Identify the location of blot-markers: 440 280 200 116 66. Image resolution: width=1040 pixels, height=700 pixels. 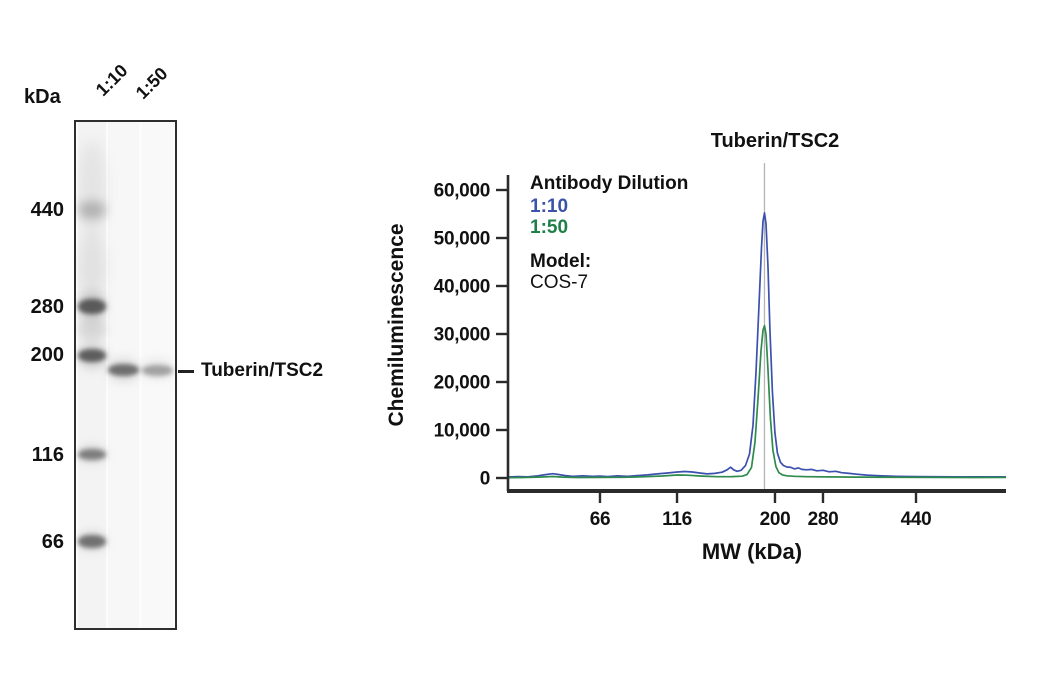
(32, 350).